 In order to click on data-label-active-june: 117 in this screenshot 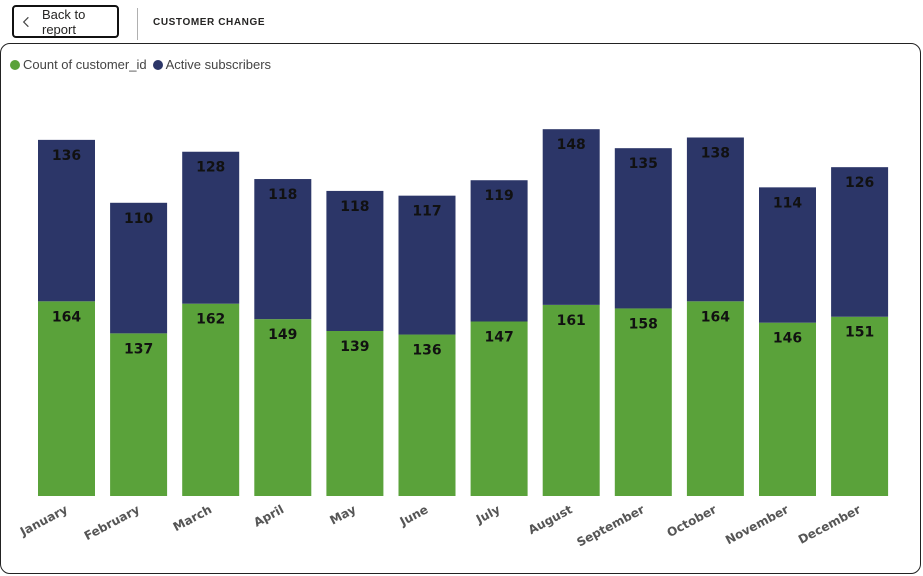, I will do `click(426, 212)`.